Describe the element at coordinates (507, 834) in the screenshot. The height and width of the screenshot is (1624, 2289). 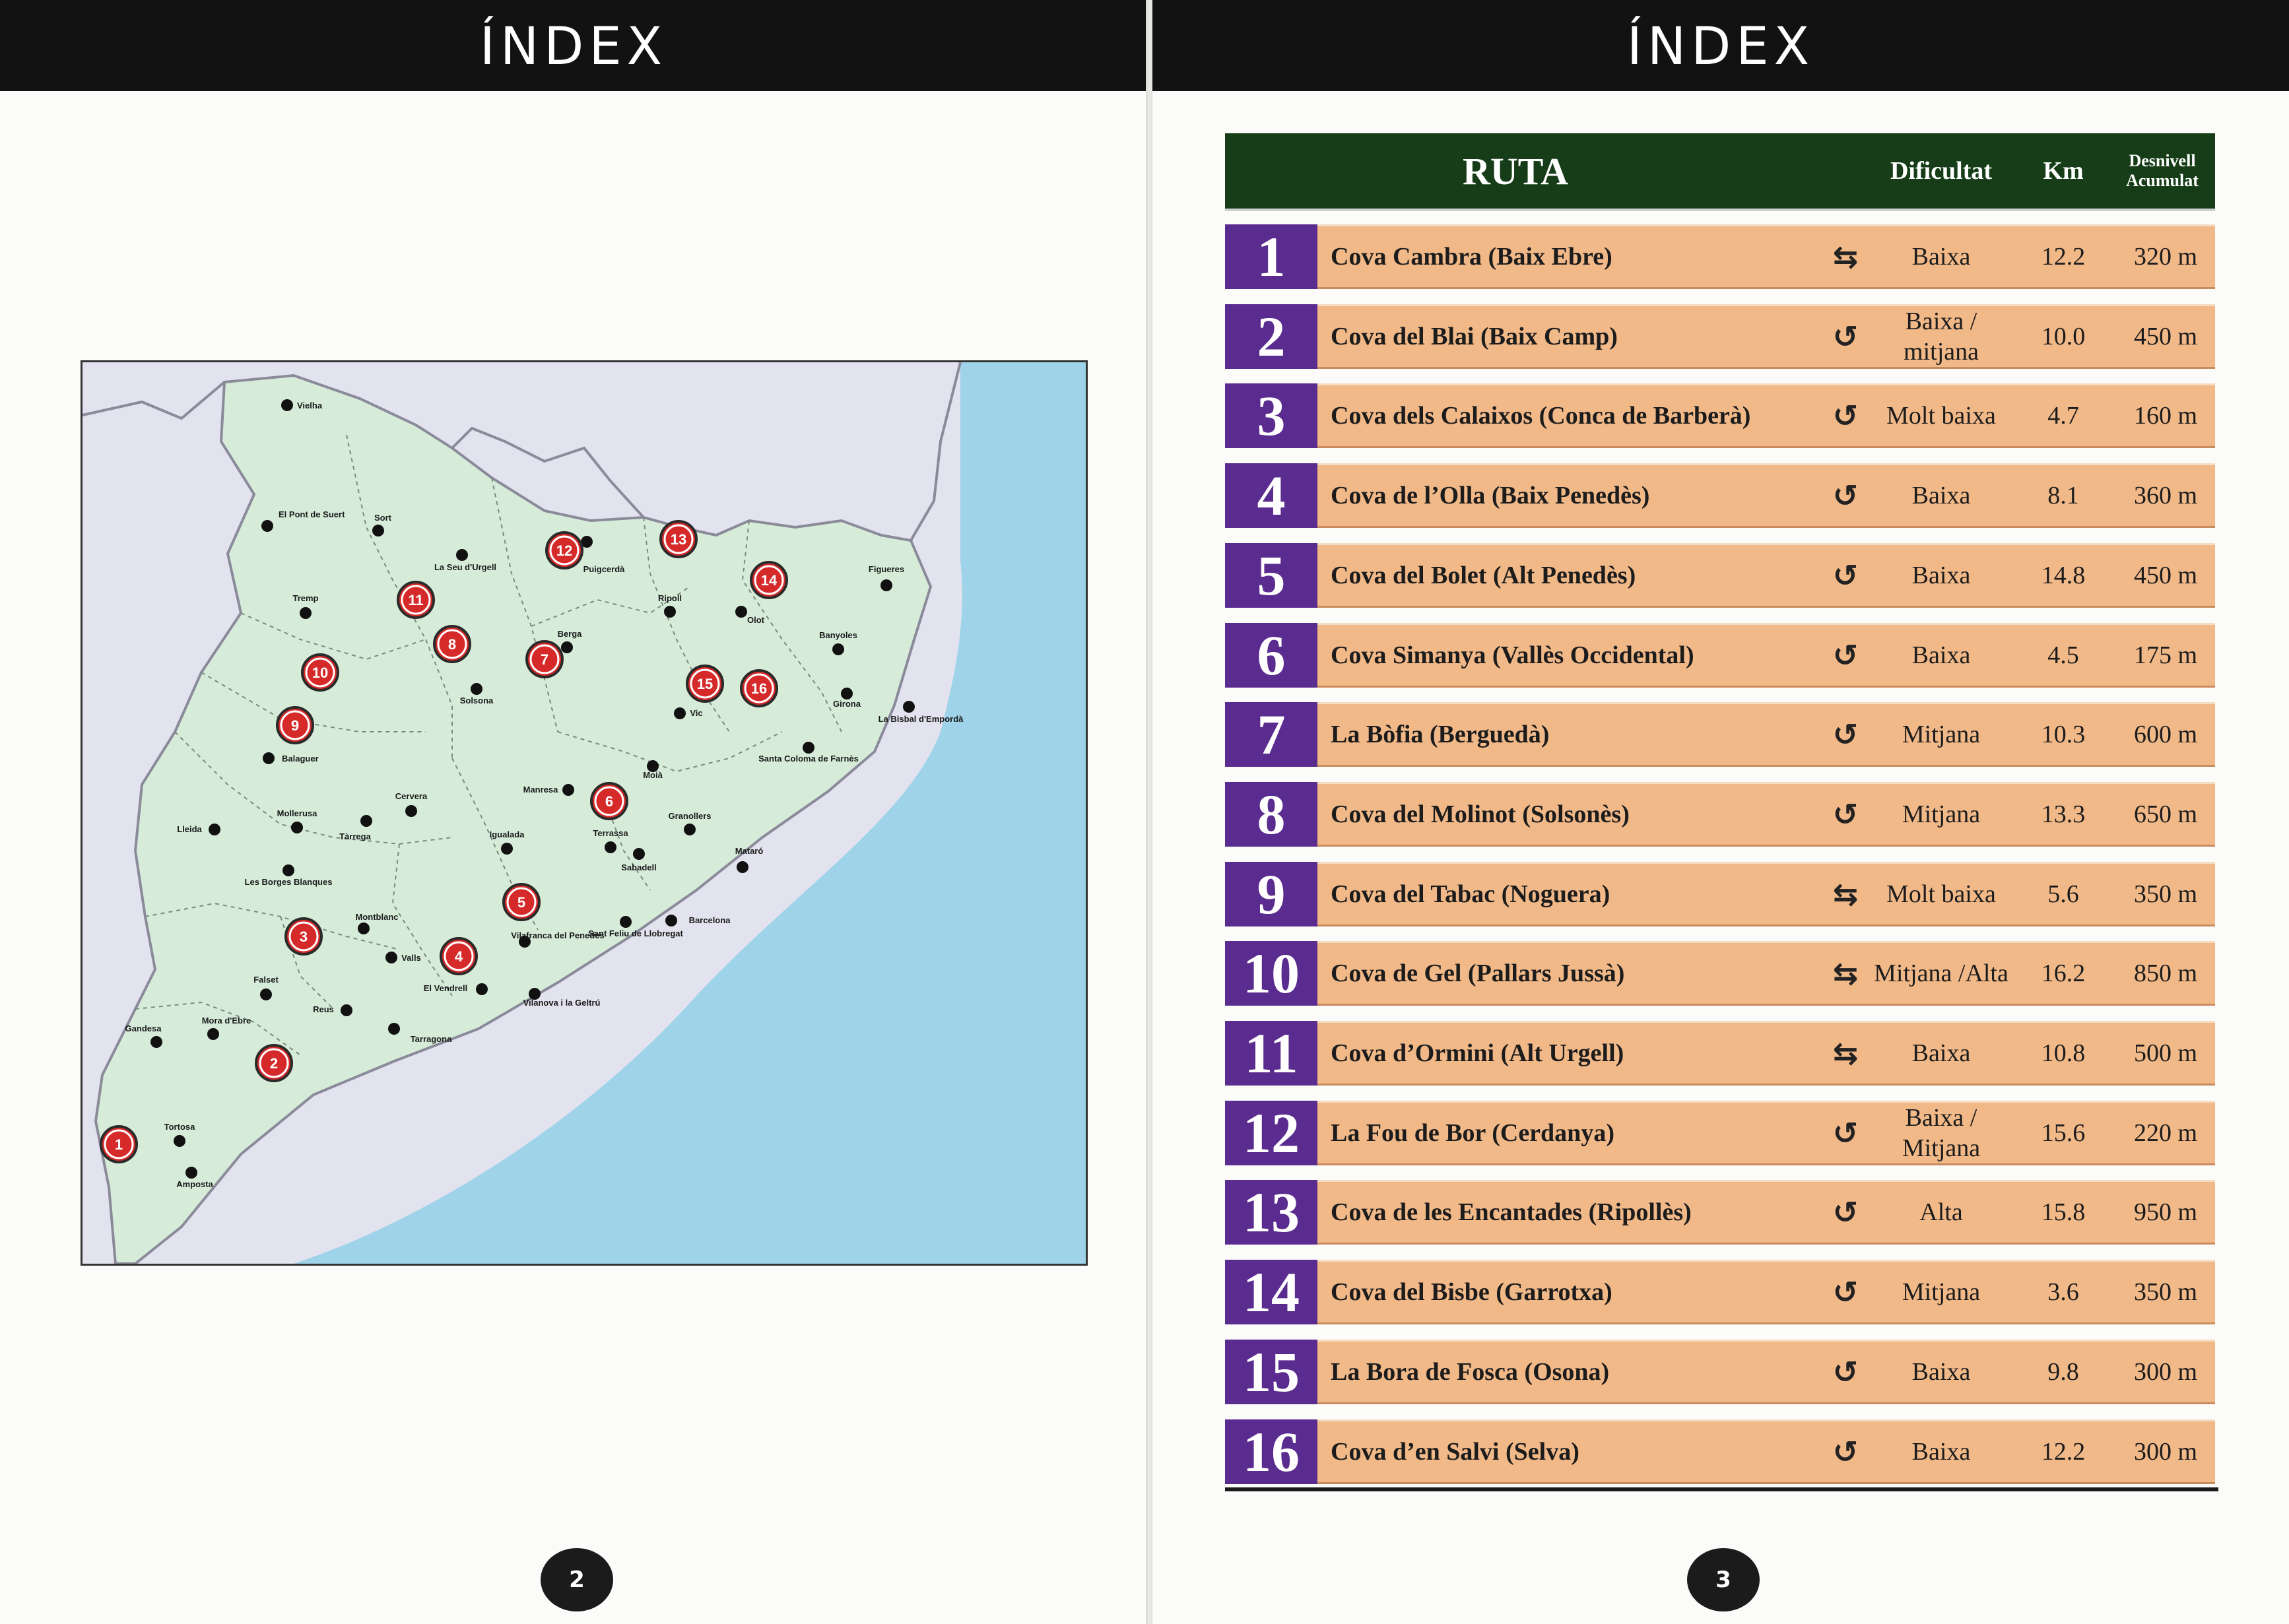
I see `town-label: Igualada` at that location.